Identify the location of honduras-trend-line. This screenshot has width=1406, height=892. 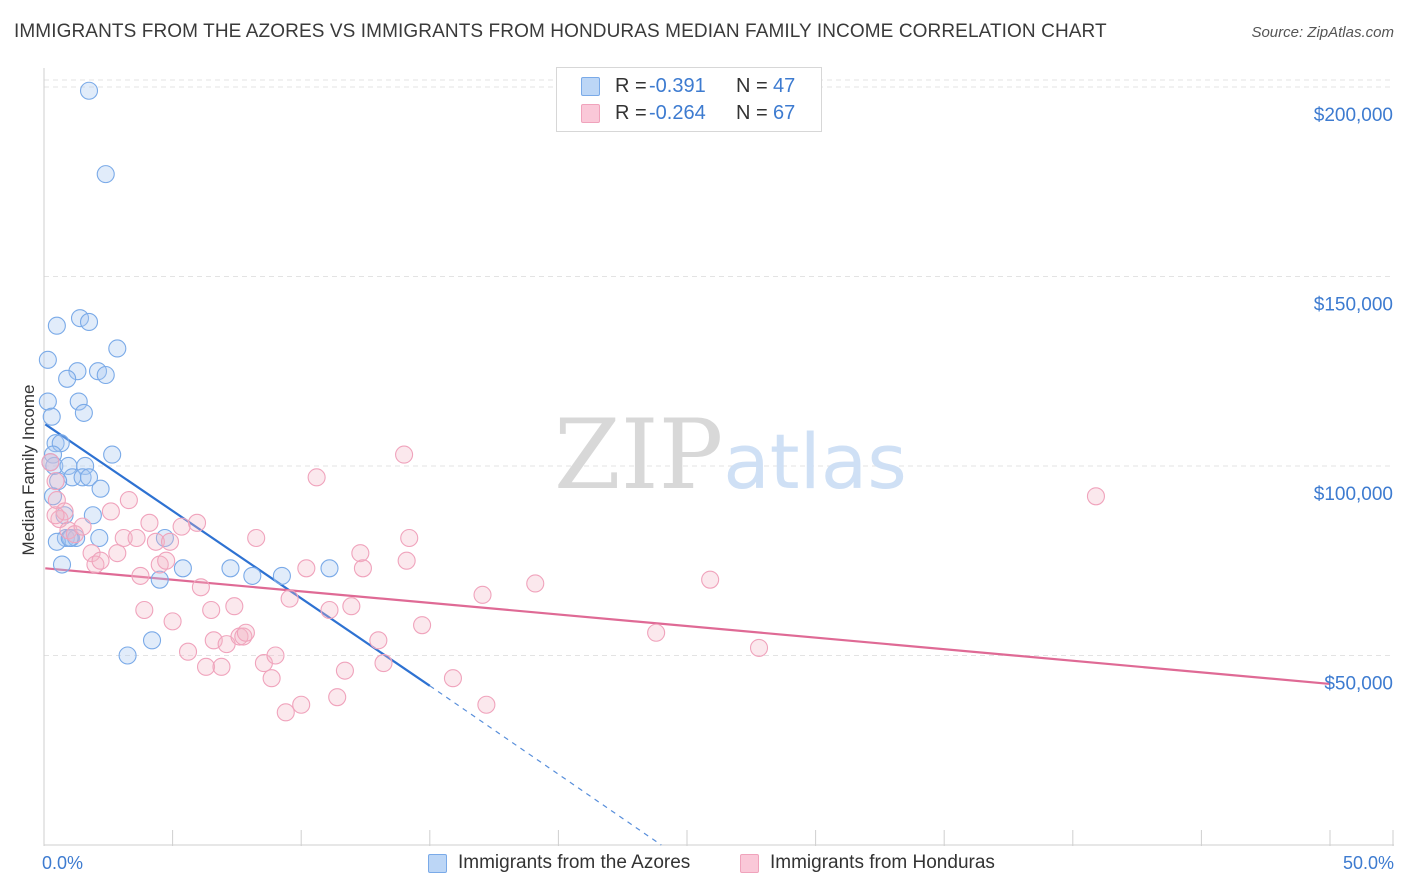
(688, 626).